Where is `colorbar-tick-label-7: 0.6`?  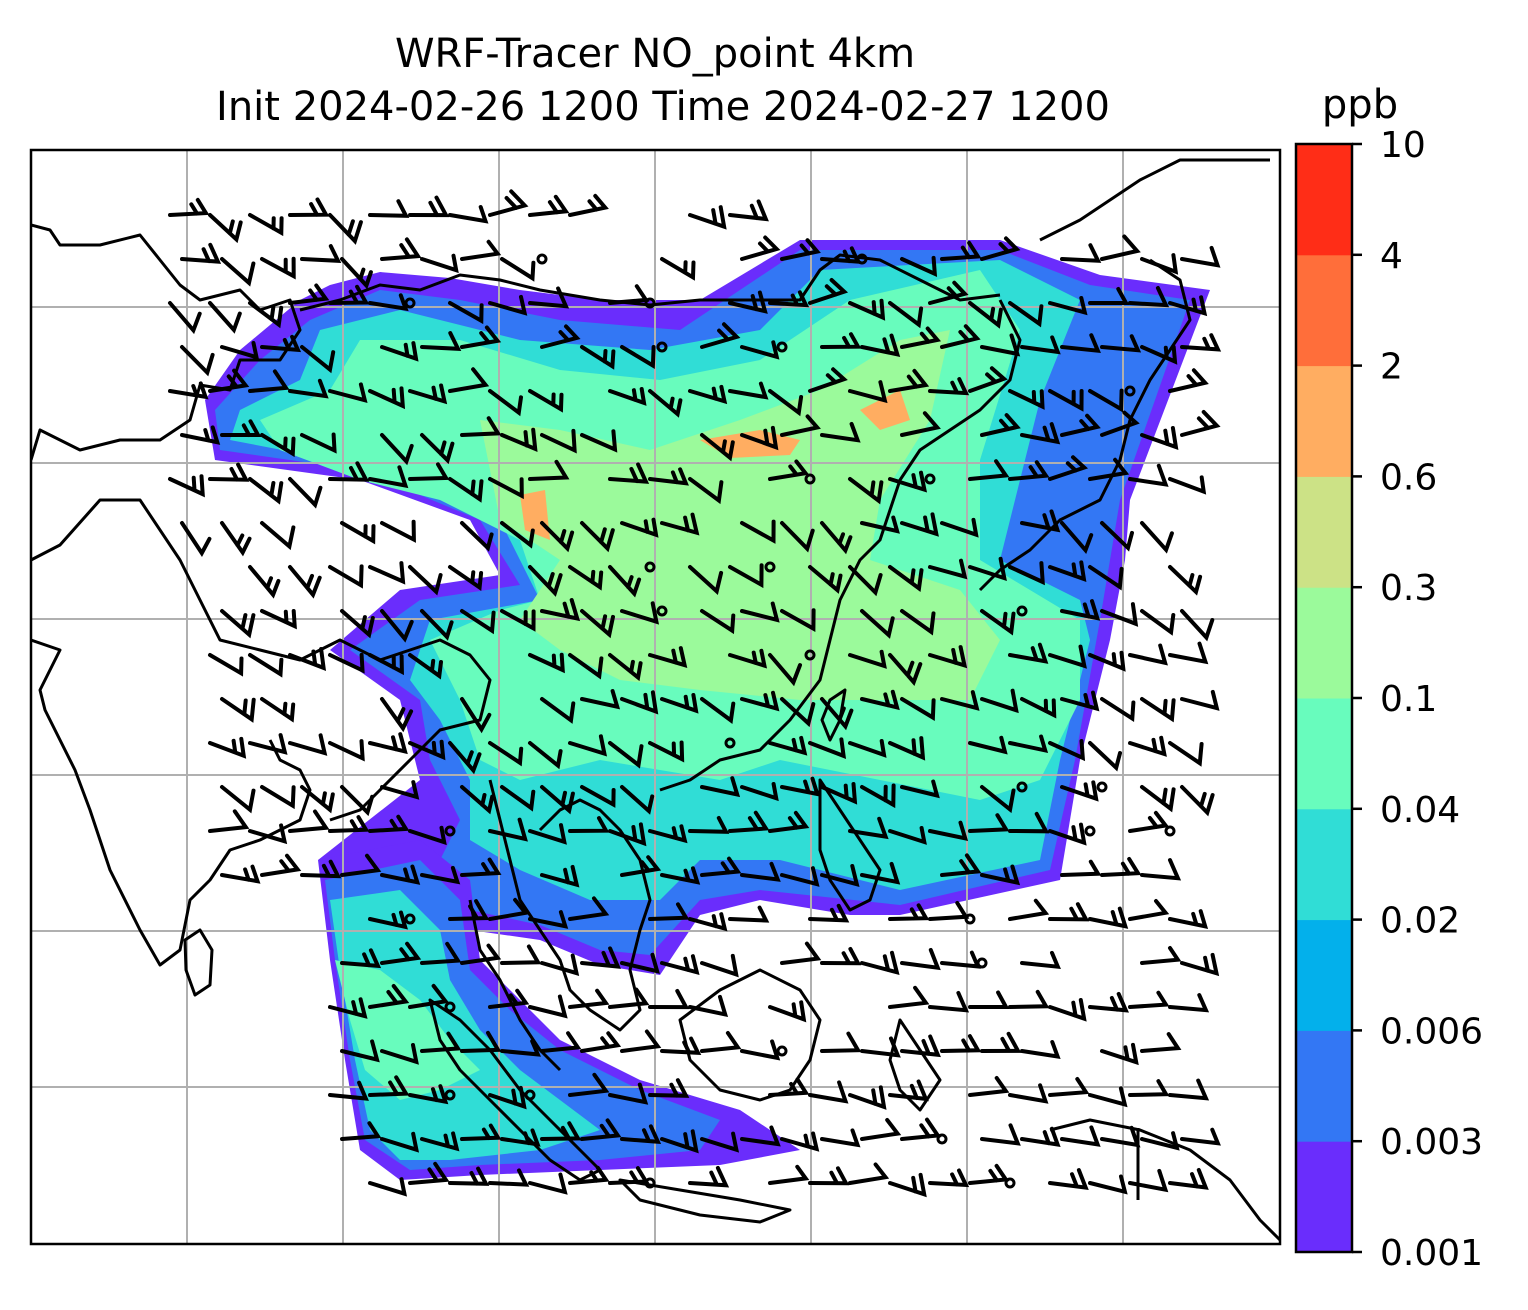
colorbar-tick-label-7: 0.6 is located at coordinates (1408, 477).